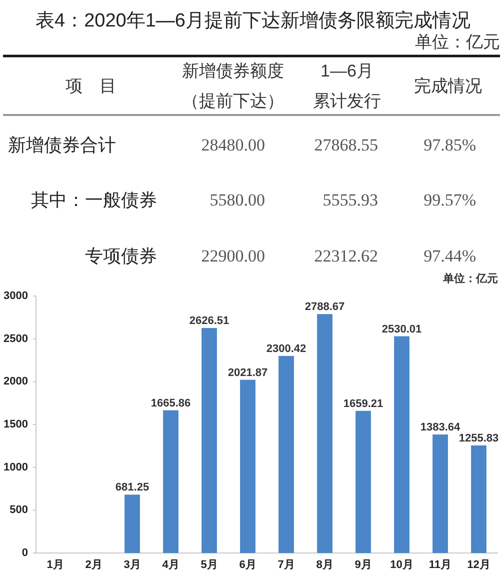 This screenshot has width=503, height=575. I want to click on text: 表4：2020年1—6月提前下达新增债务限额完成情况, so click(253, 21).